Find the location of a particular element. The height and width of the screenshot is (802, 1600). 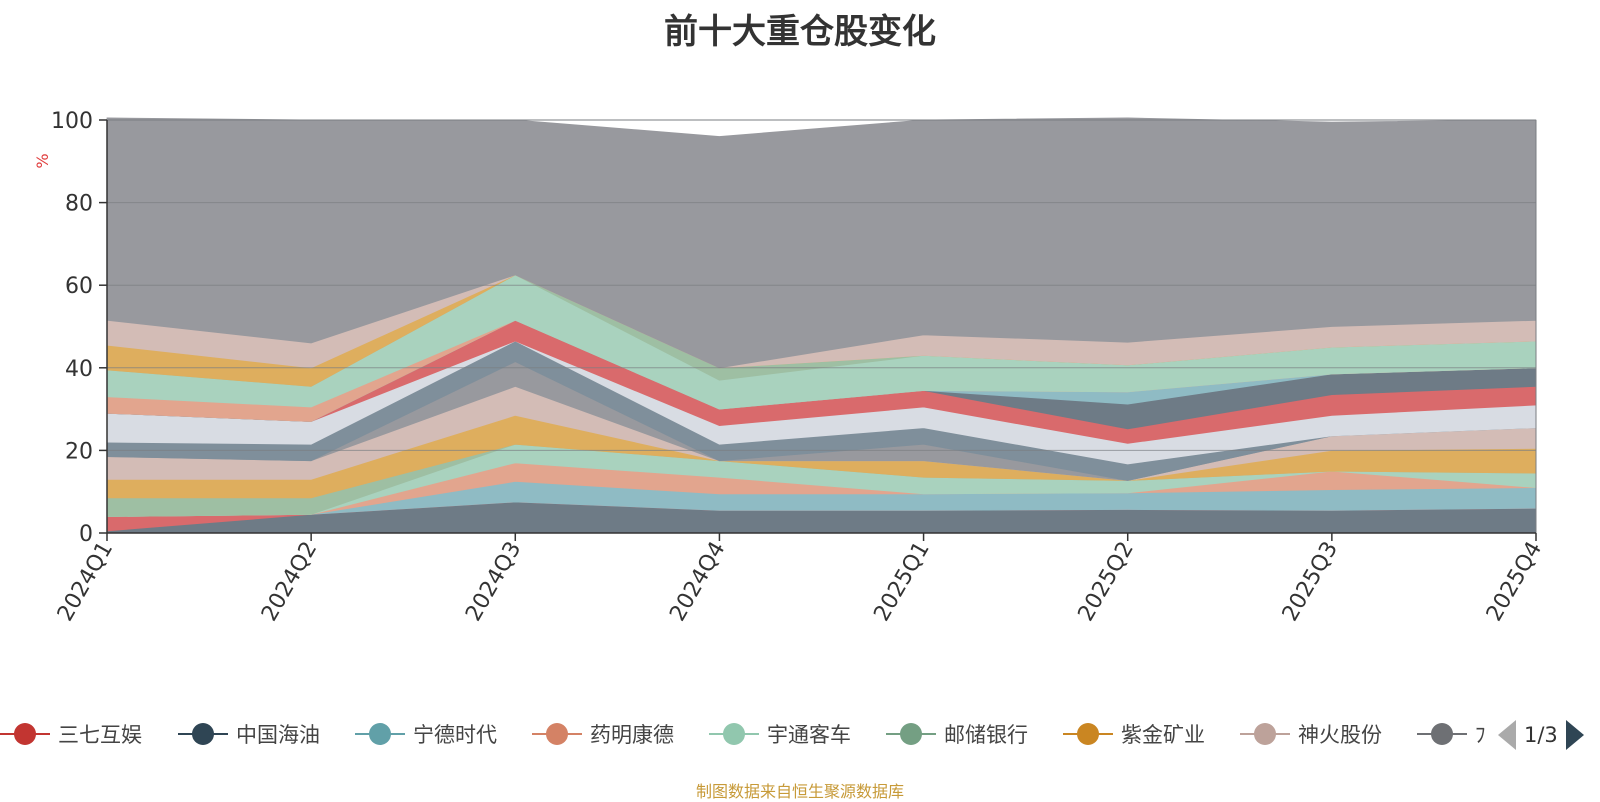

x-tick-label: 2025Q1 is located at coordinates (901, 582).